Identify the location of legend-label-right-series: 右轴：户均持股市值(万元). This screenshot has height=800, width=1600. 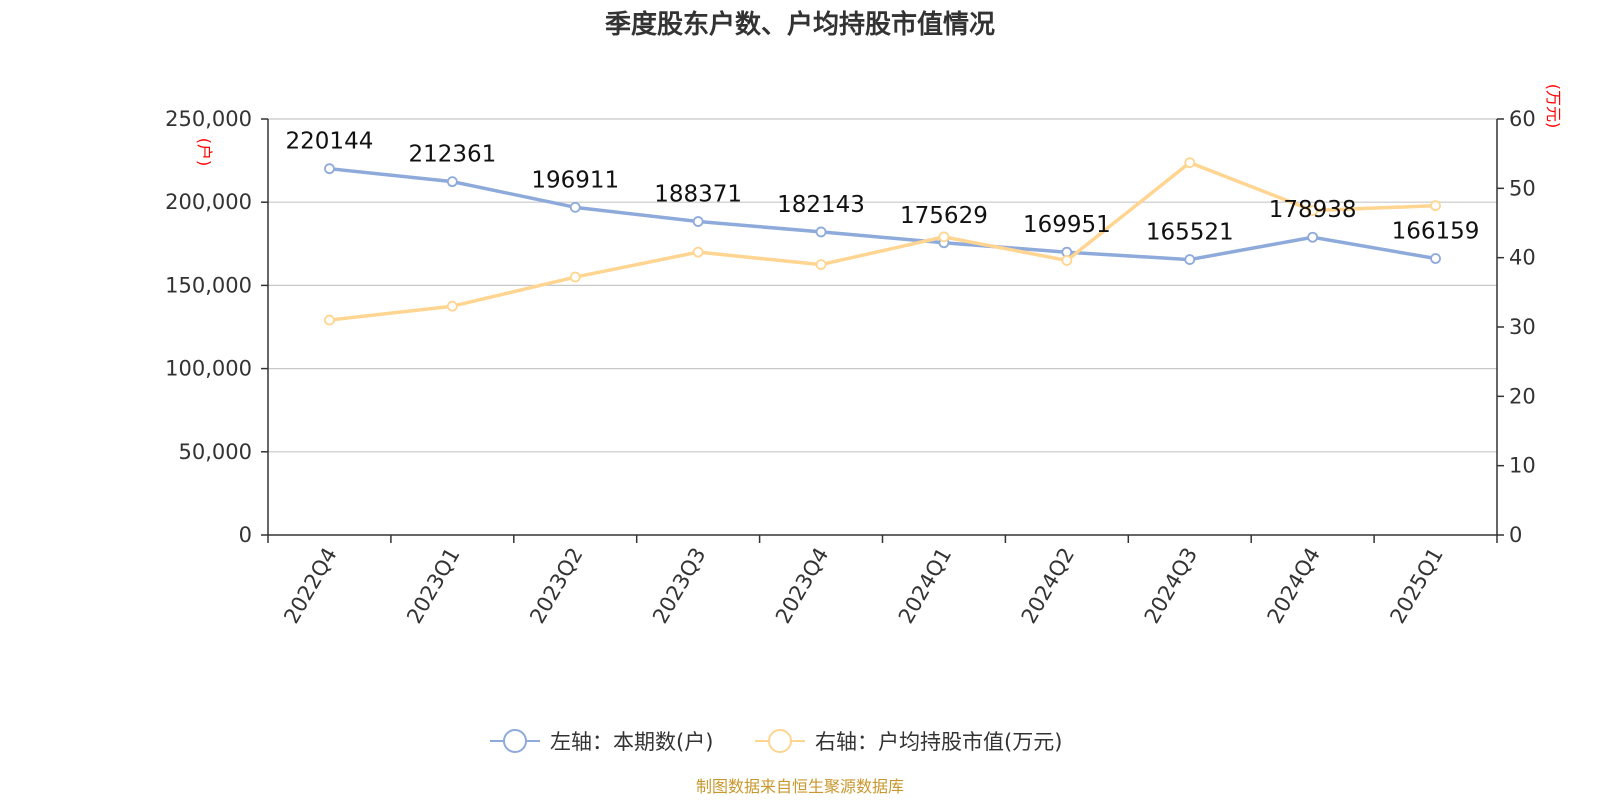
(938, 742).